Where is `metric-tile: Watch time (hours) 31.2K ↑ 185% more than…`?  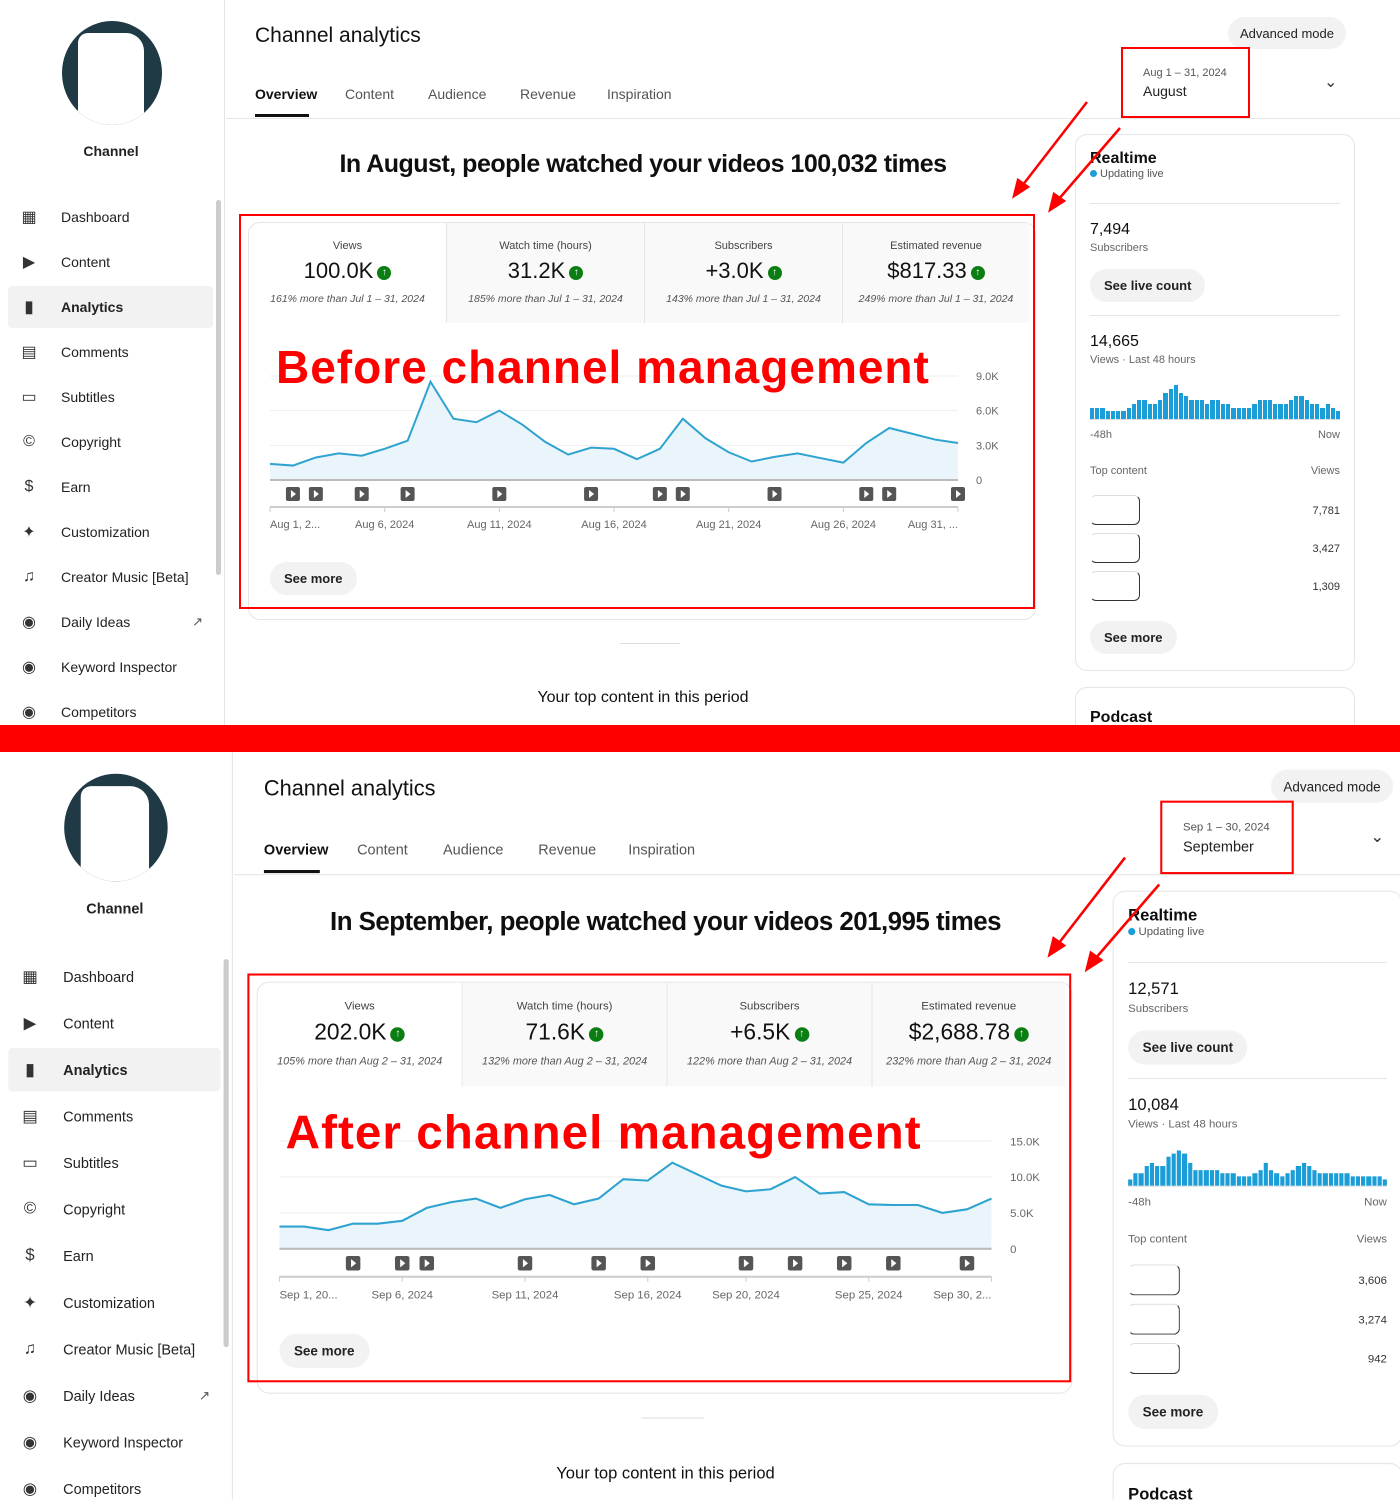 metric-tile: Watch time (hours) 31.2K ↑ 185% more than… is located at coordinates (546, 273).